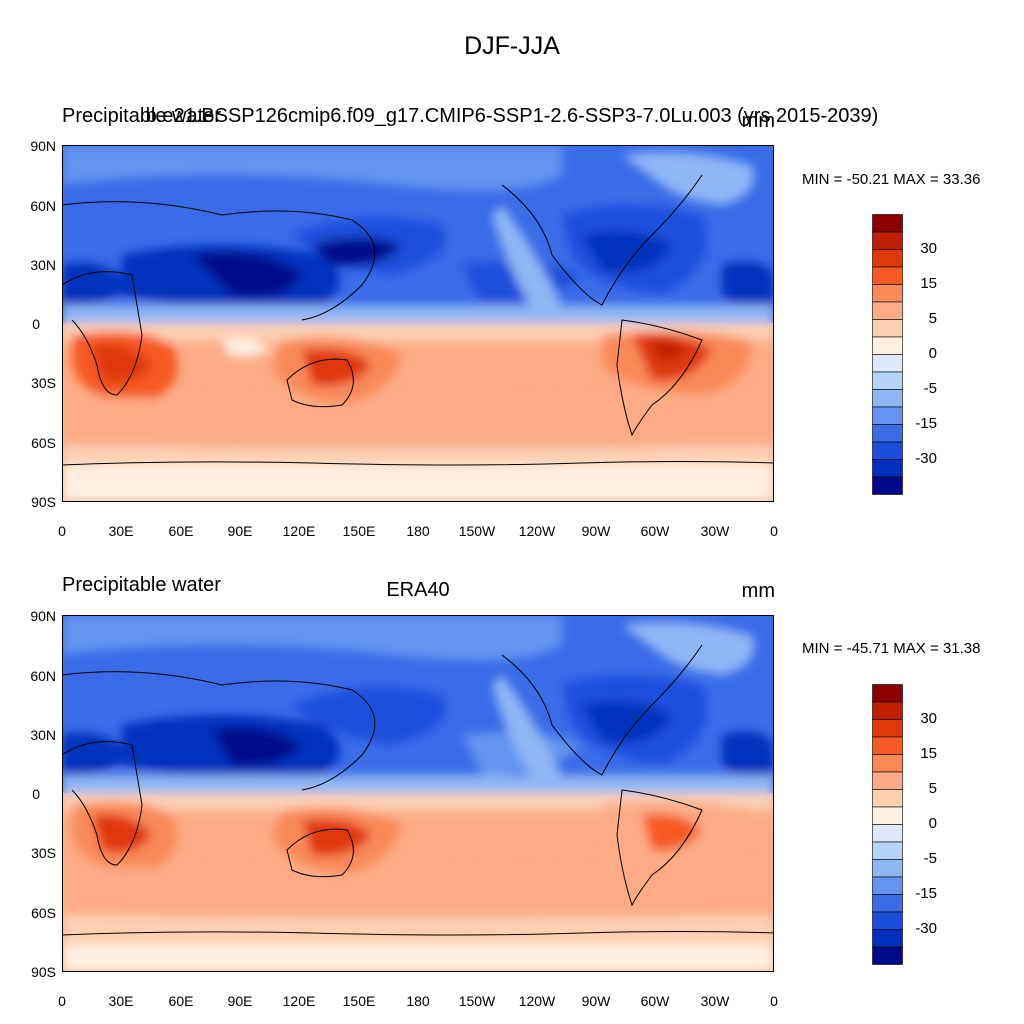 Image resolution: width=1024 pixels, height=1024 pixels. I want to click on panel-1-colorbar-label: -30, so click(926, 458).